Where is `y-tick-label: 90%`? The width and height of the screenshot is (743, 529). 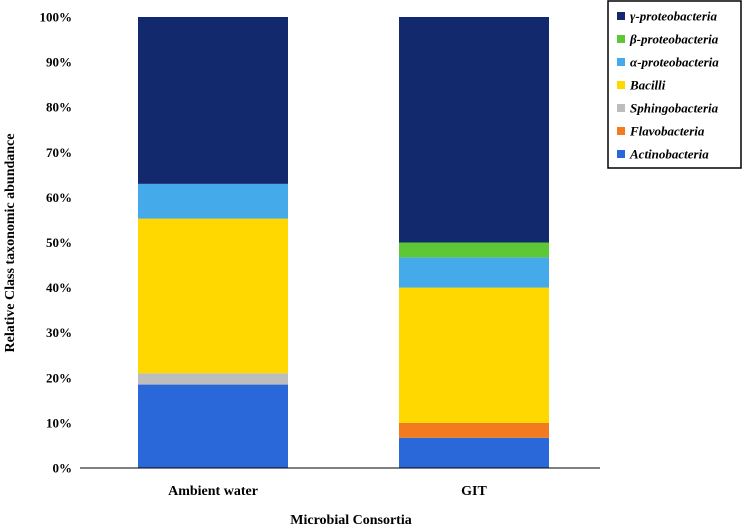 y-tick-label: 90% is located at coordinates (59, 62).